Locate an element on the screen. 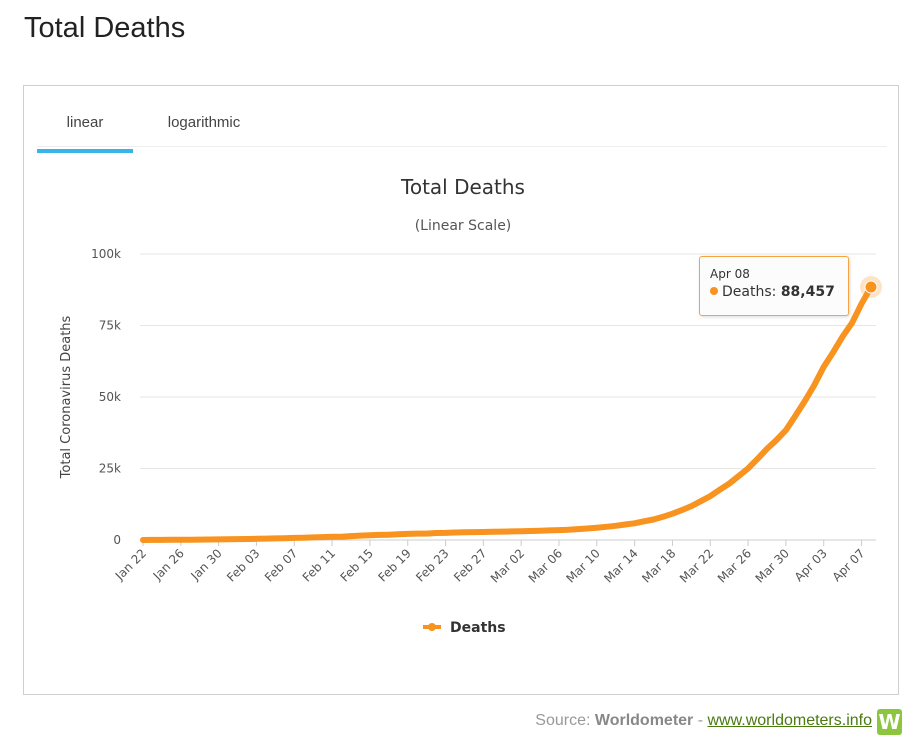 The height and width of the screenshot is (742, 904). x-tick-label: Mar 26 is located at coordinates (734, 565).